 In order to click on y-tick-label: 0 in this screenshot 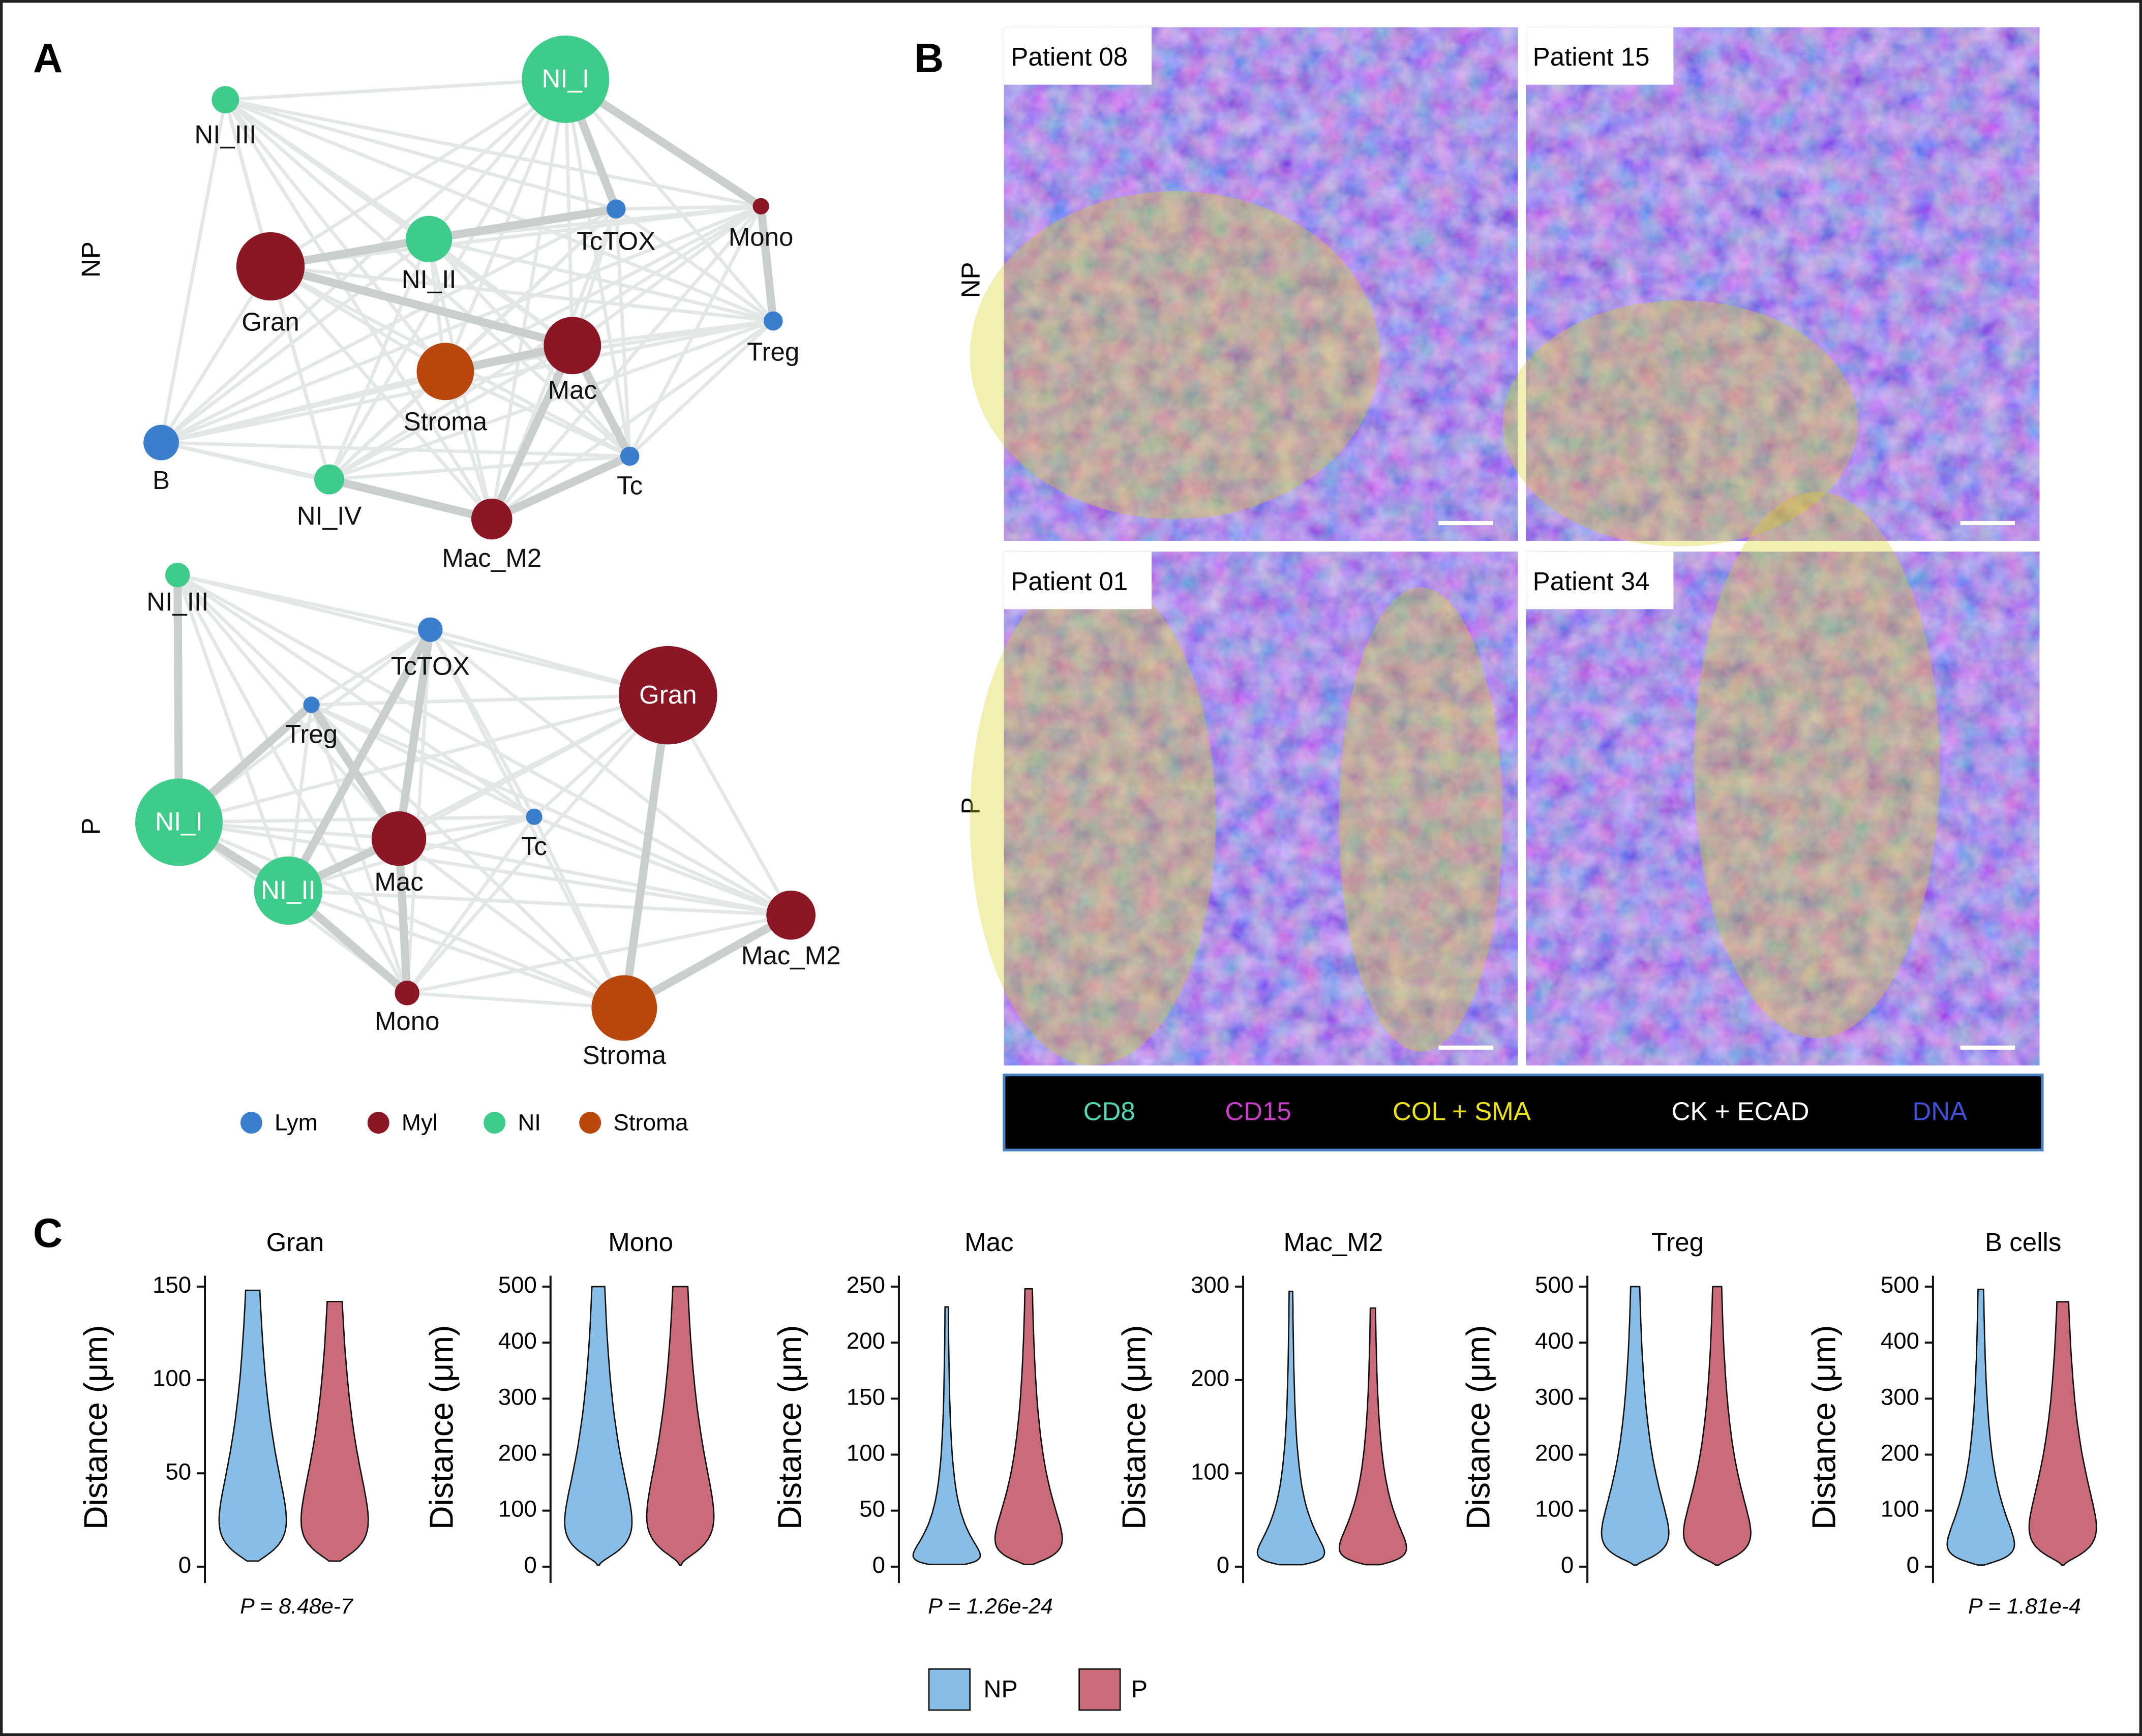, I will do `click(184, 1565)`.